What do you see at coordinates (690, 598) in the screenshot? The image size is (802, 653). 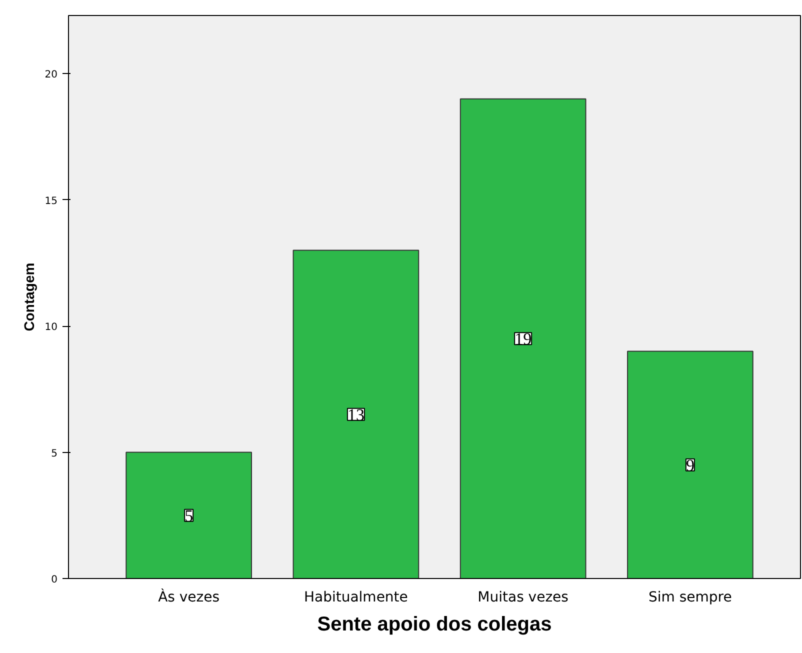 I see `x-tick-label: Sim sempre` at bounding box center [690, 598].